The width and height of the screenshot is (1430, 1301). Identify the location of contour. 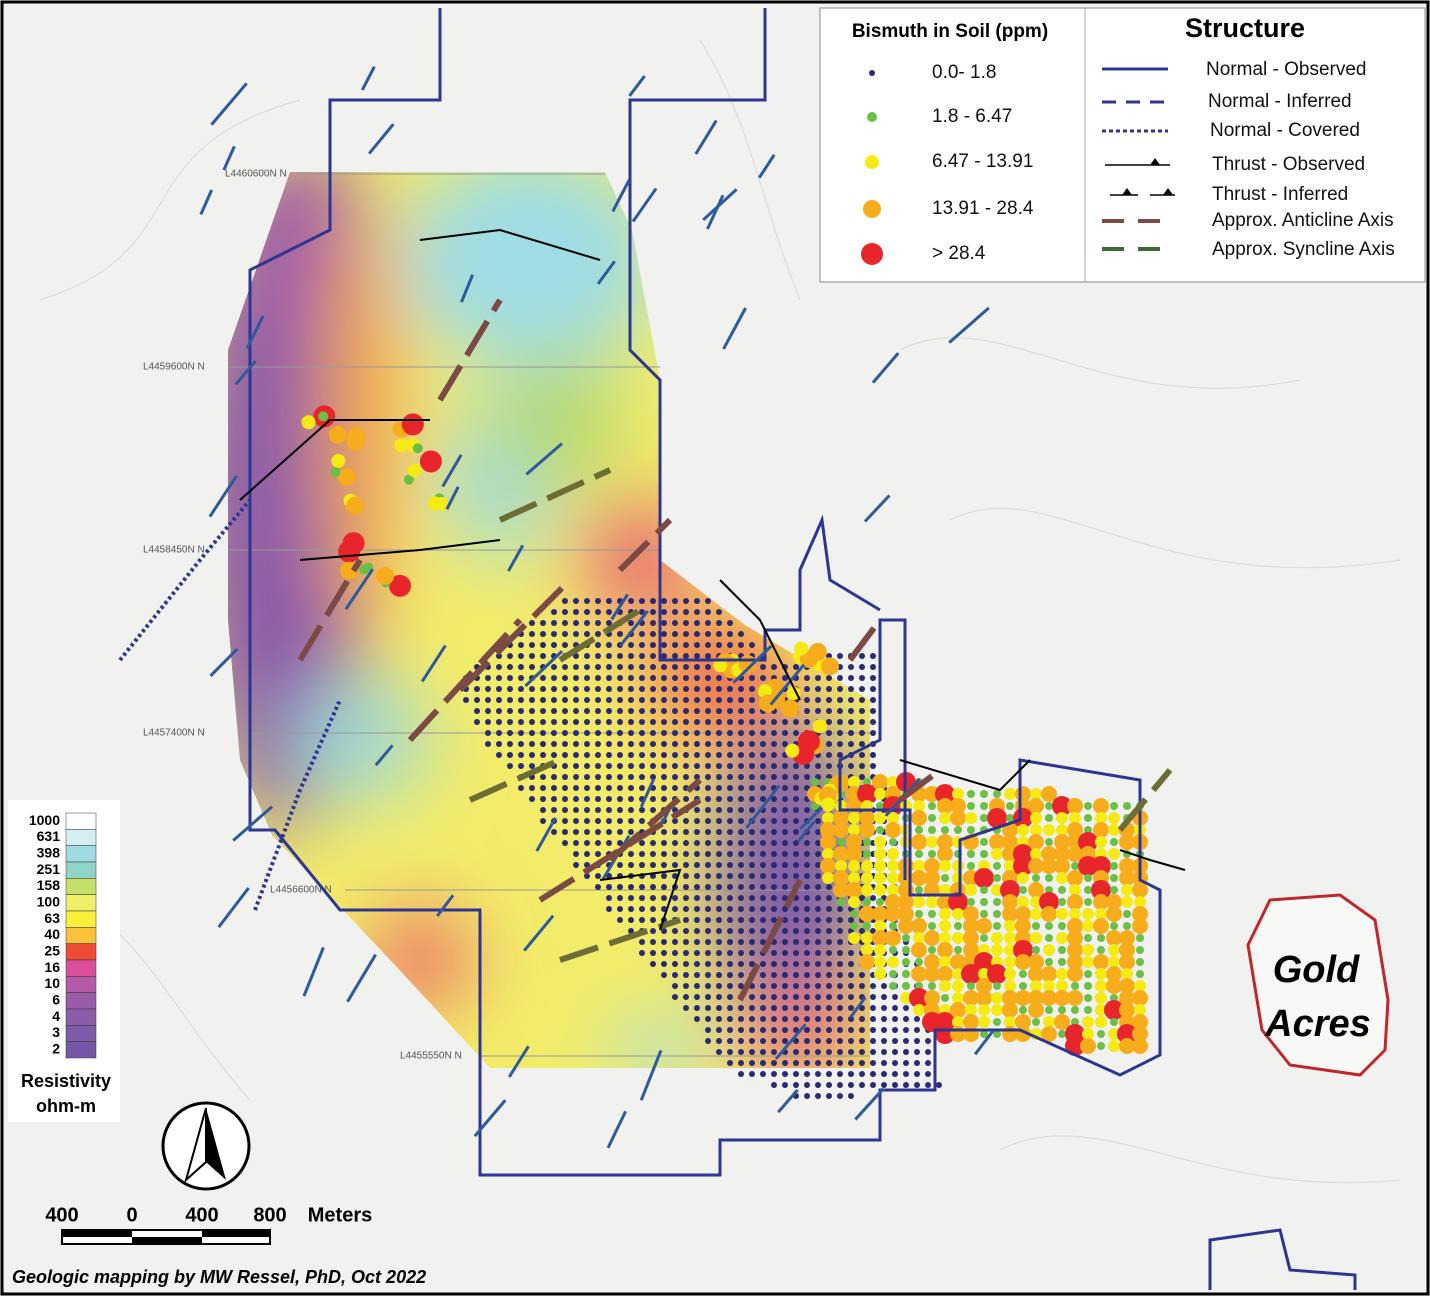
(170, 200).